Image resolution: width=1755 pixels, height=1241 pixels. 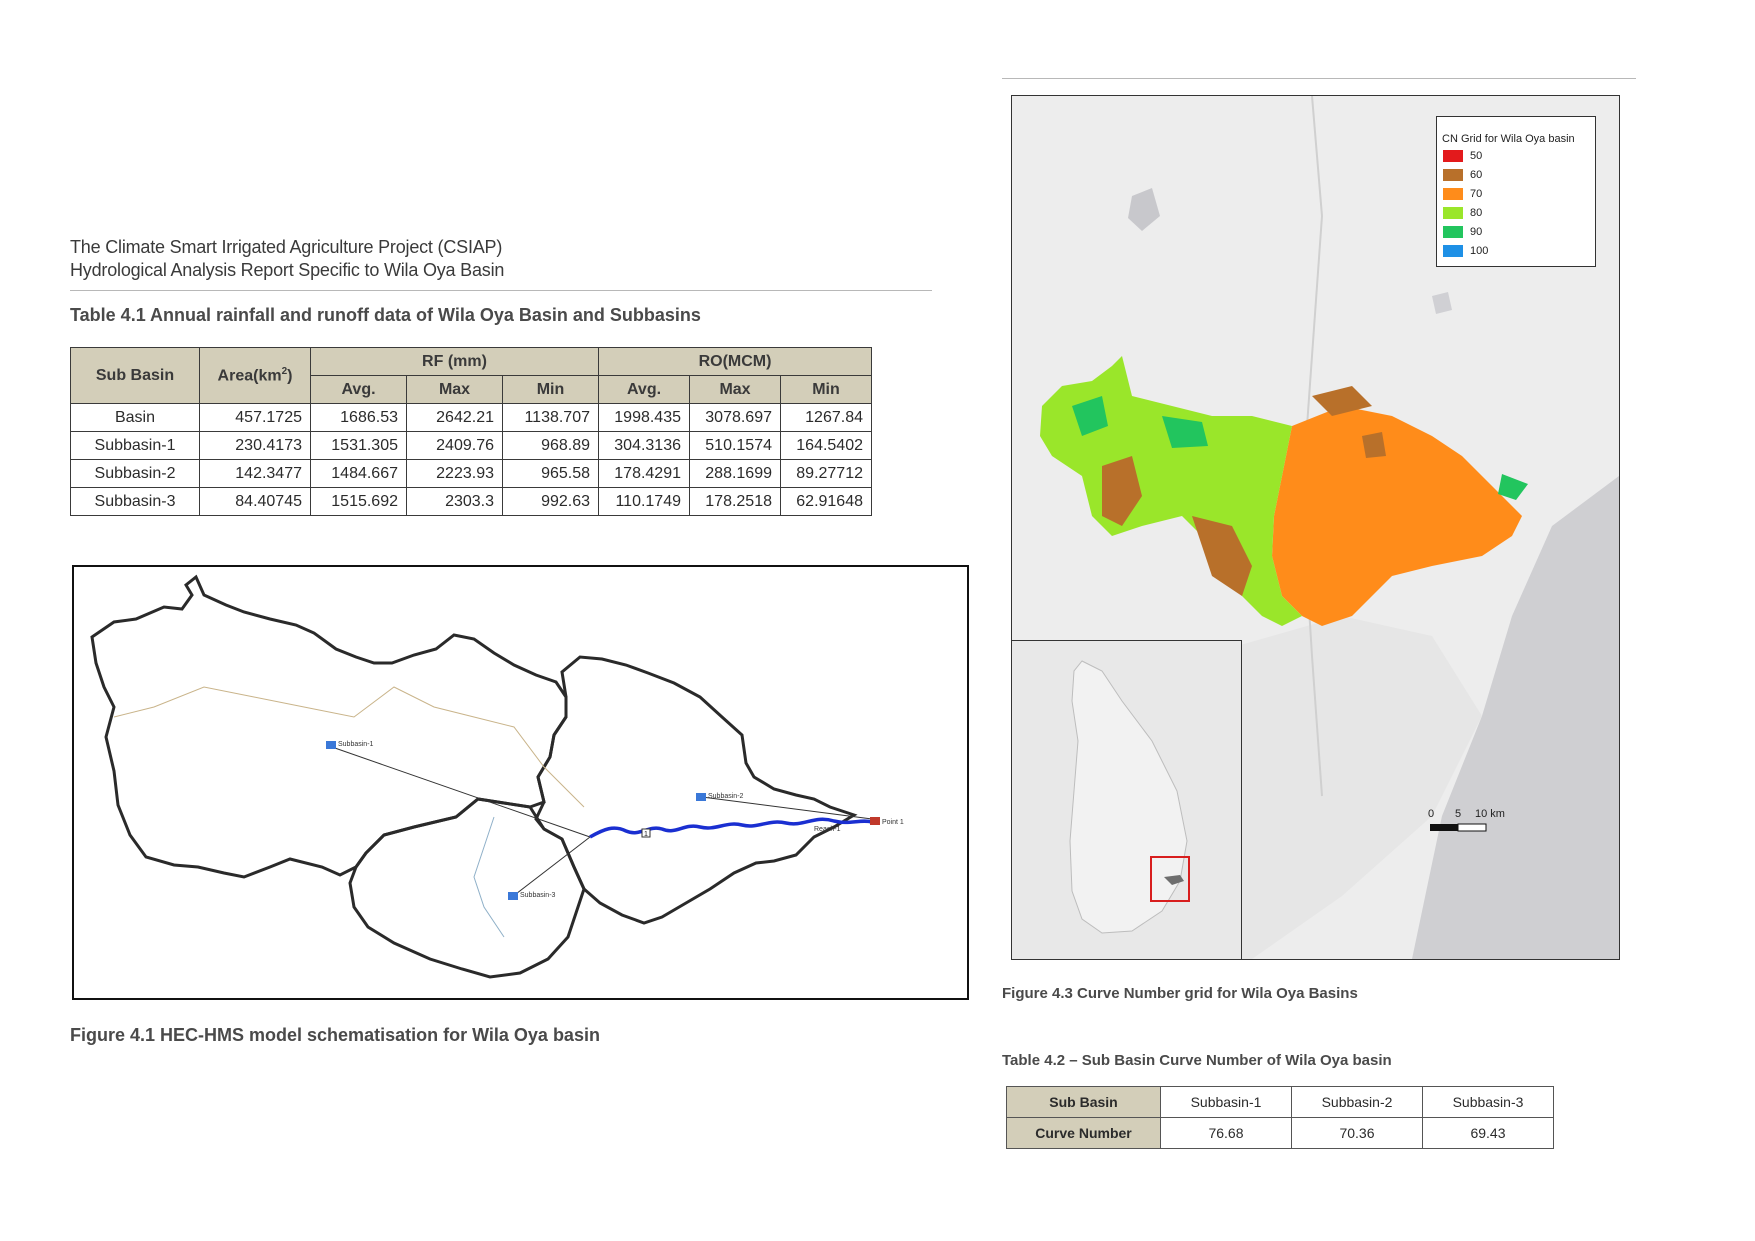 I want to click on stream-subbasin1, so click(x=349, y=747).